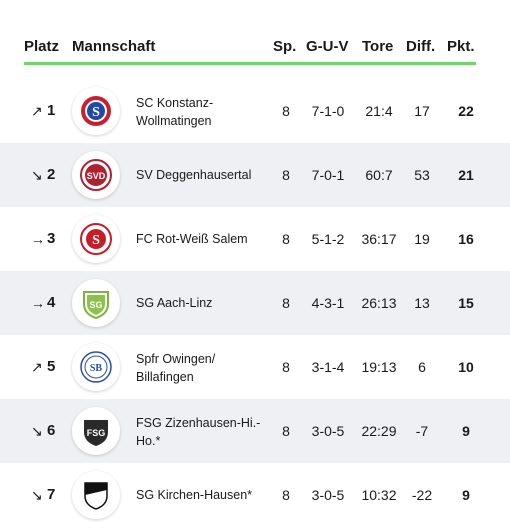  Describe the element at coordinates (378, 46) in the screenshot. I see `header-tore: Tore` at that location.